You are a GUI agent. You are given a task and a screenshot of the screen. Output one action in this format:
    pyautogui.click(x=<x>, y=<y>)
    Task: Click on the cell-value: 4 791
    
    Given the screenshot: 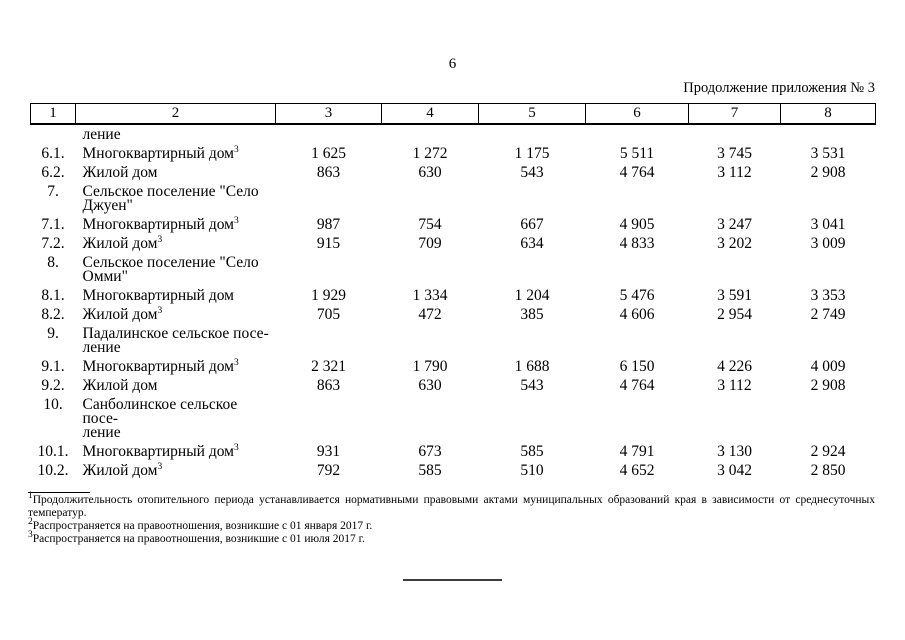 What is the action you would take?
    pyautogui.click(x=637, y=451)
    